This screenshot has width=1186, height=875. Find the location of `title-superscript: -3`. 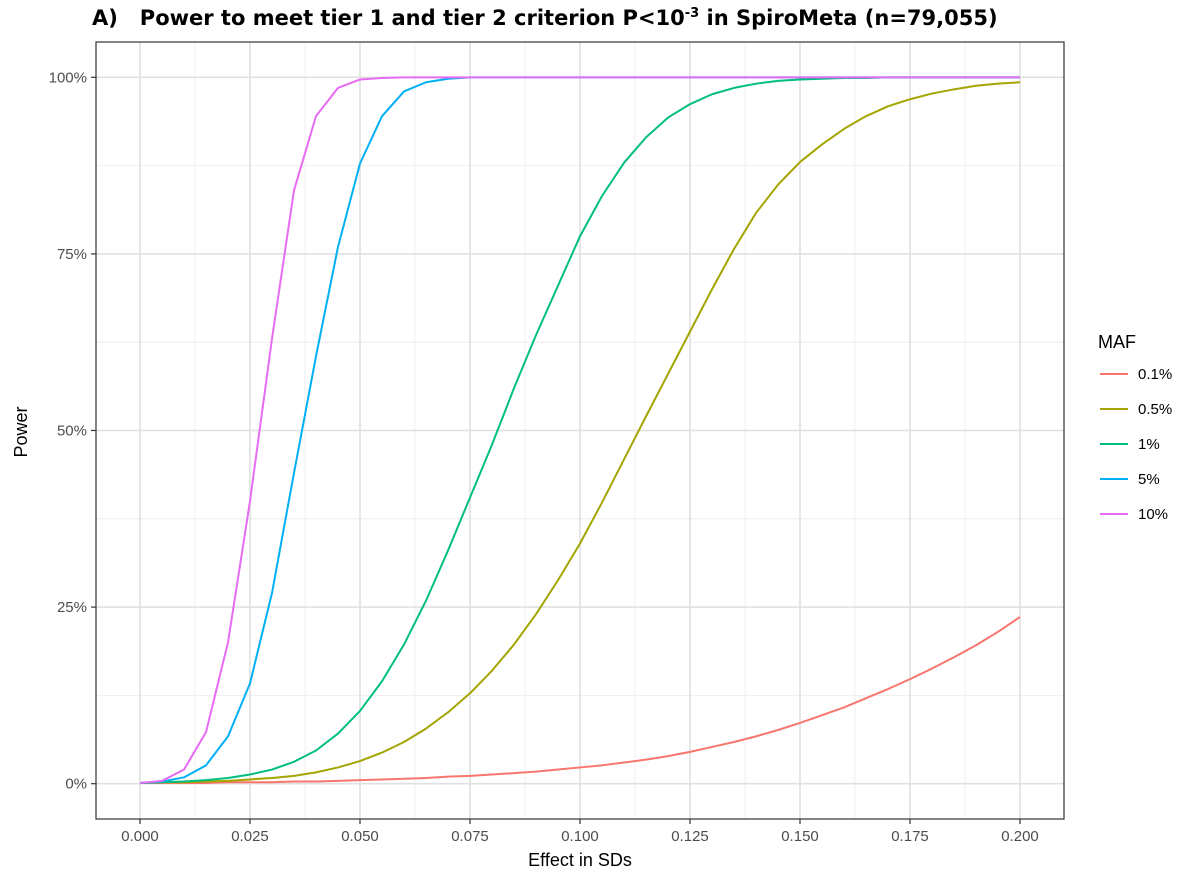

title-superscript: -3 is located at coordinates (692, 13).